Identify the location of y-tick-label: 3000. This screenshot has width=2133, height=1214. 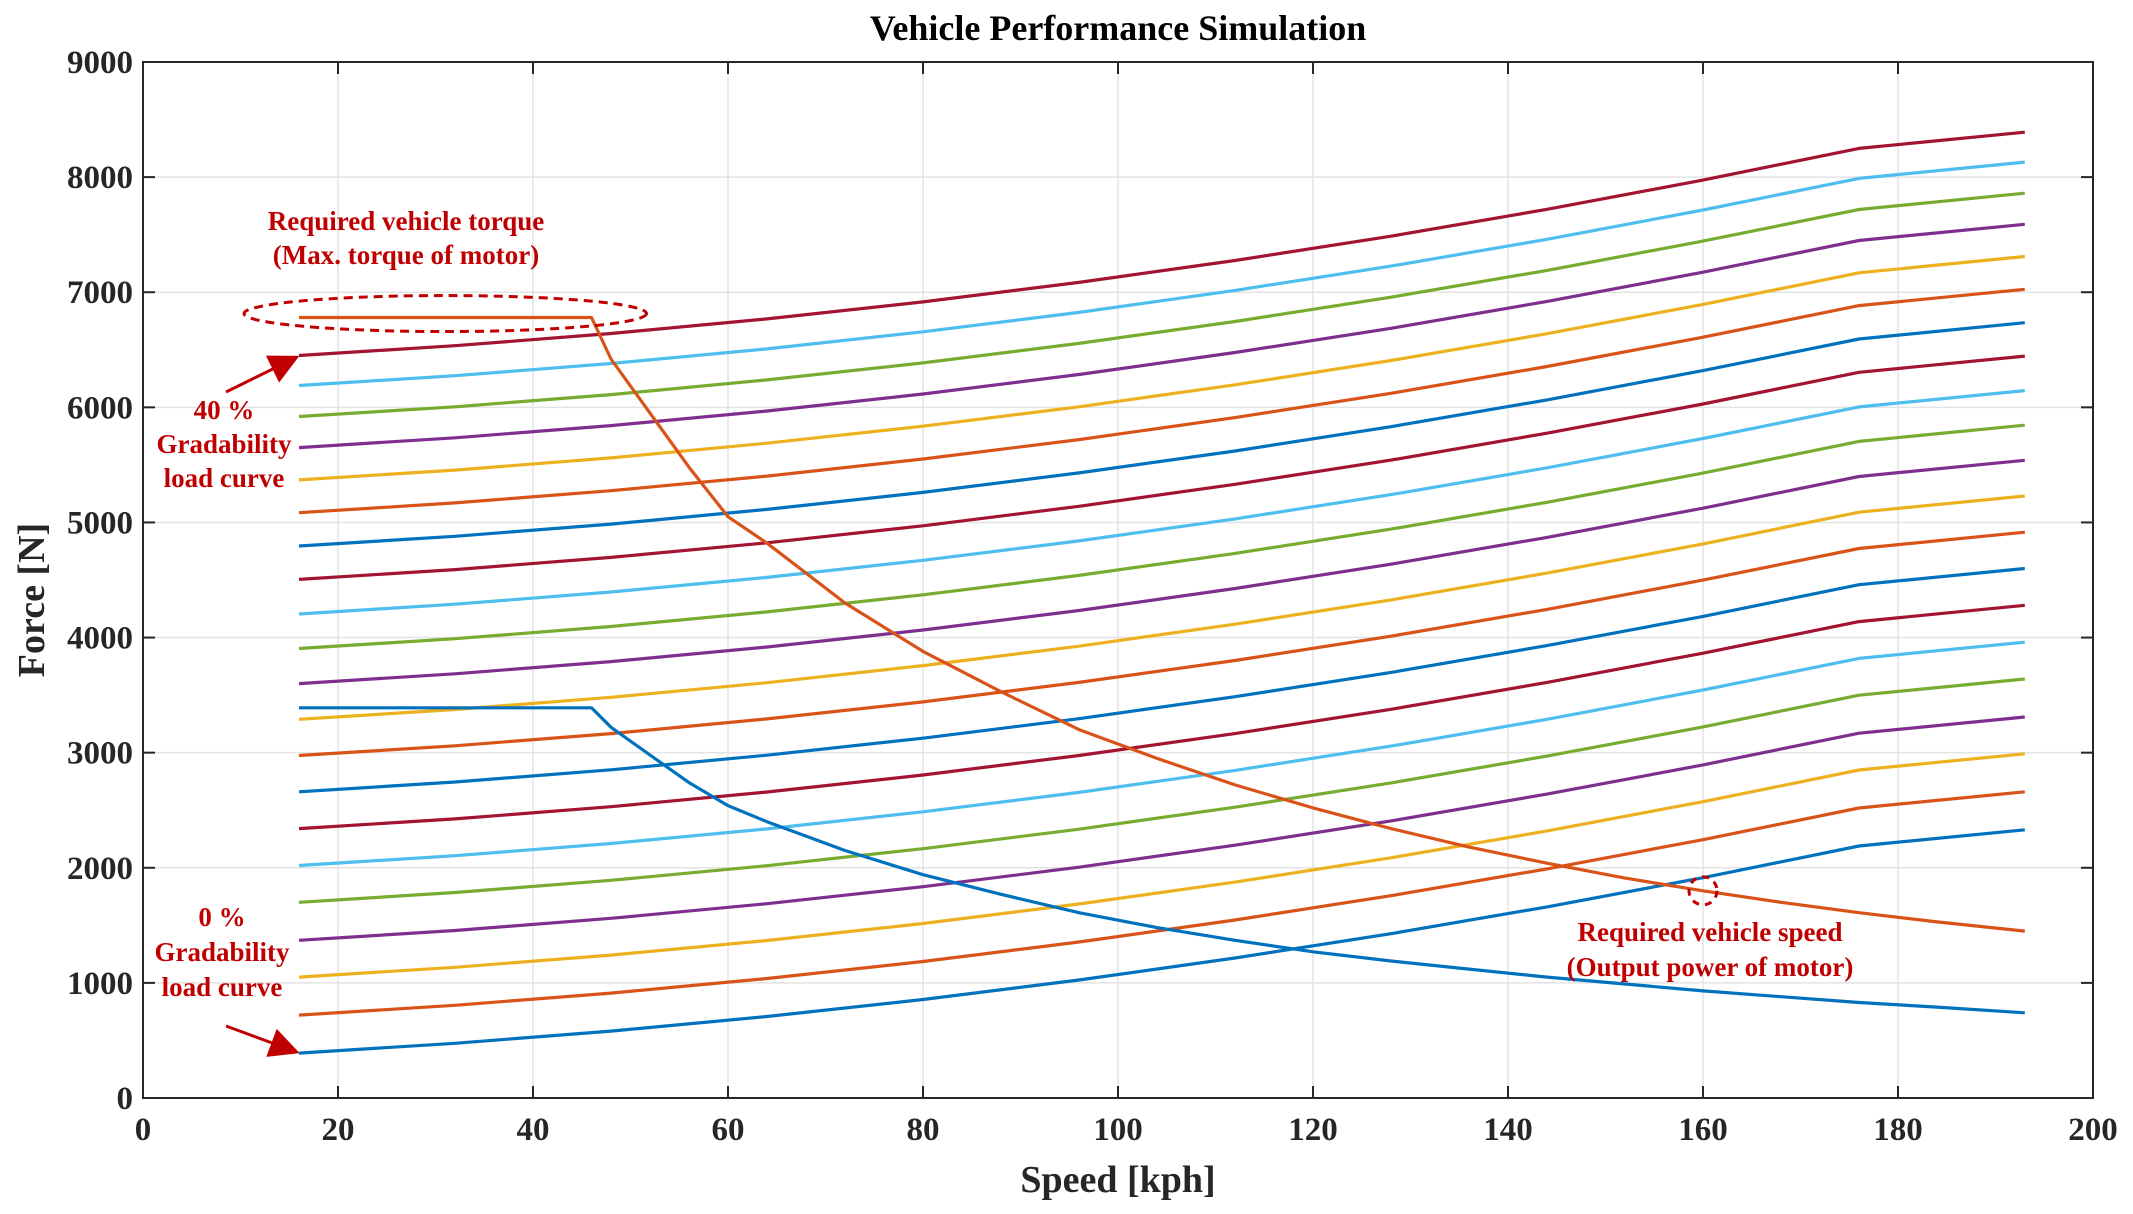
(100, 754).